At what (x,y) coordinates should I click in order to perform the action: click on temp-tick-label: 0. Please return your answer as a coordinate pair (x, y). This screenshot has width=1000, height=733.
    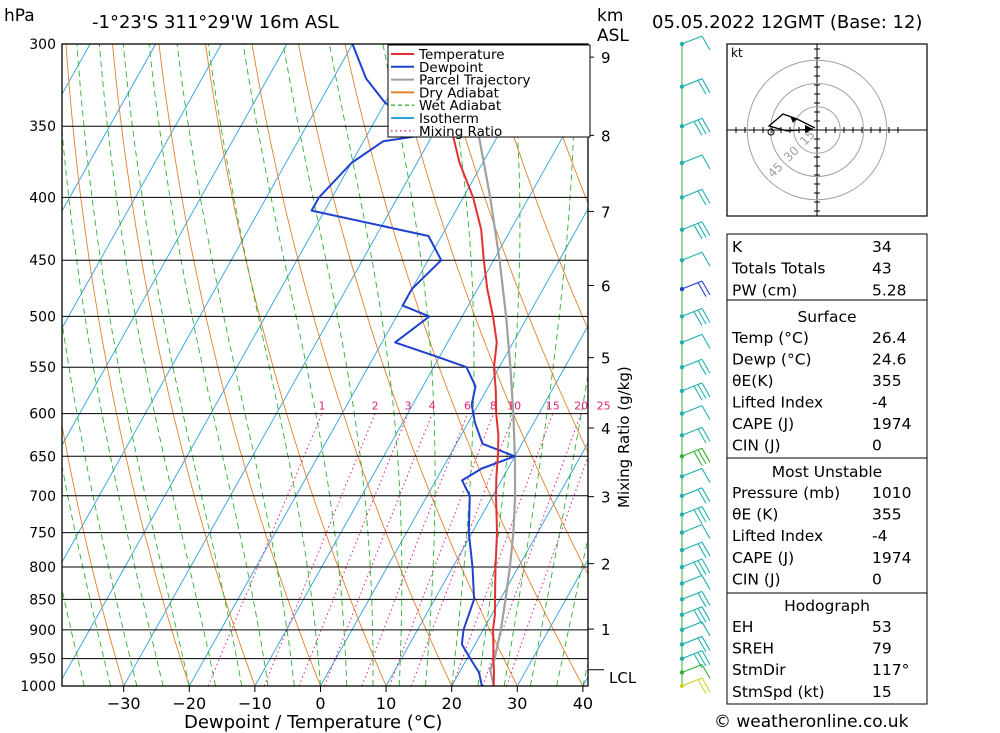
    Looking at the image, I should click on (320, 703).